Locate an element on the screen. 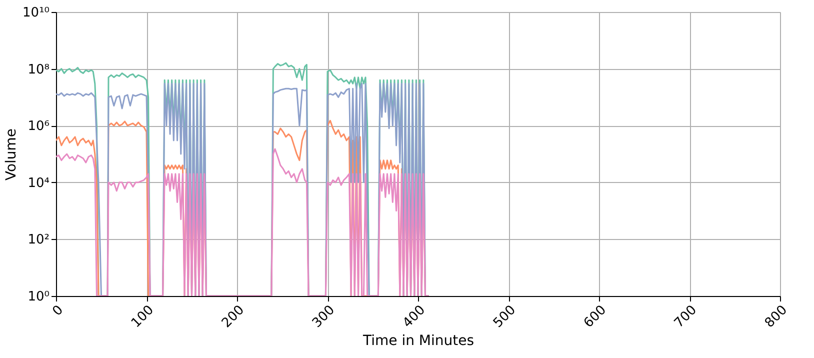 This screenshot has height=358, width=814. x-tick-label: 400 is located at coordinates (414, 316).